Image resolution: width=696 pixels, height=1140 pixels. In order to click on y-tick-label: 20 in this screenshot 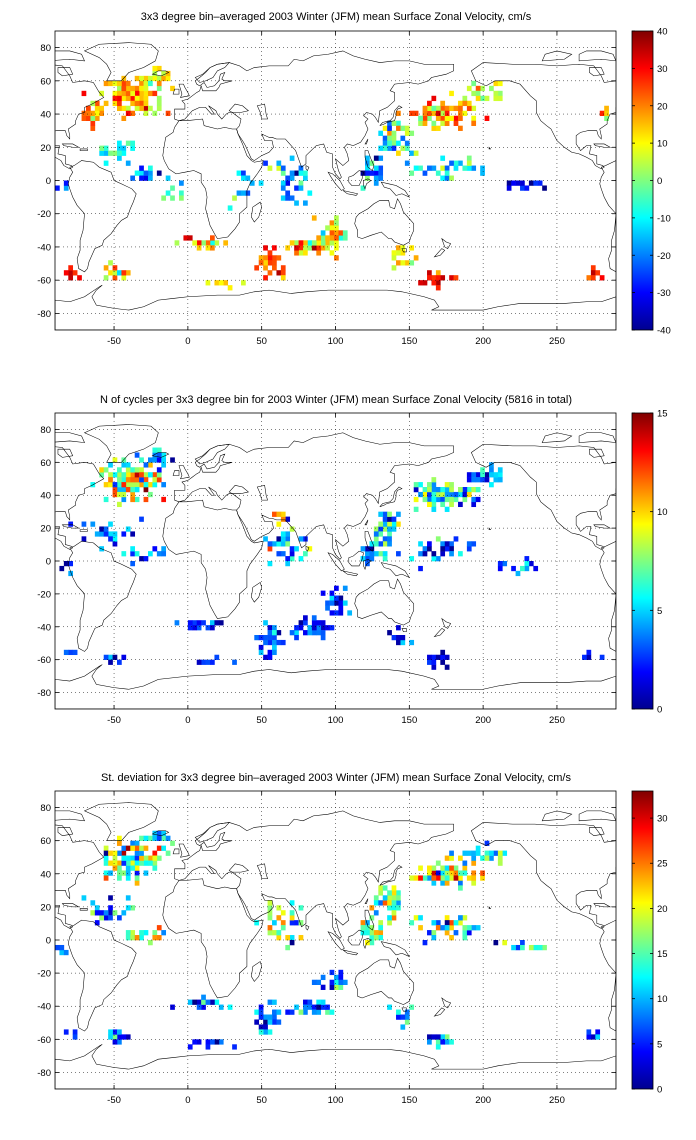, I will do `click(45, 148)`.